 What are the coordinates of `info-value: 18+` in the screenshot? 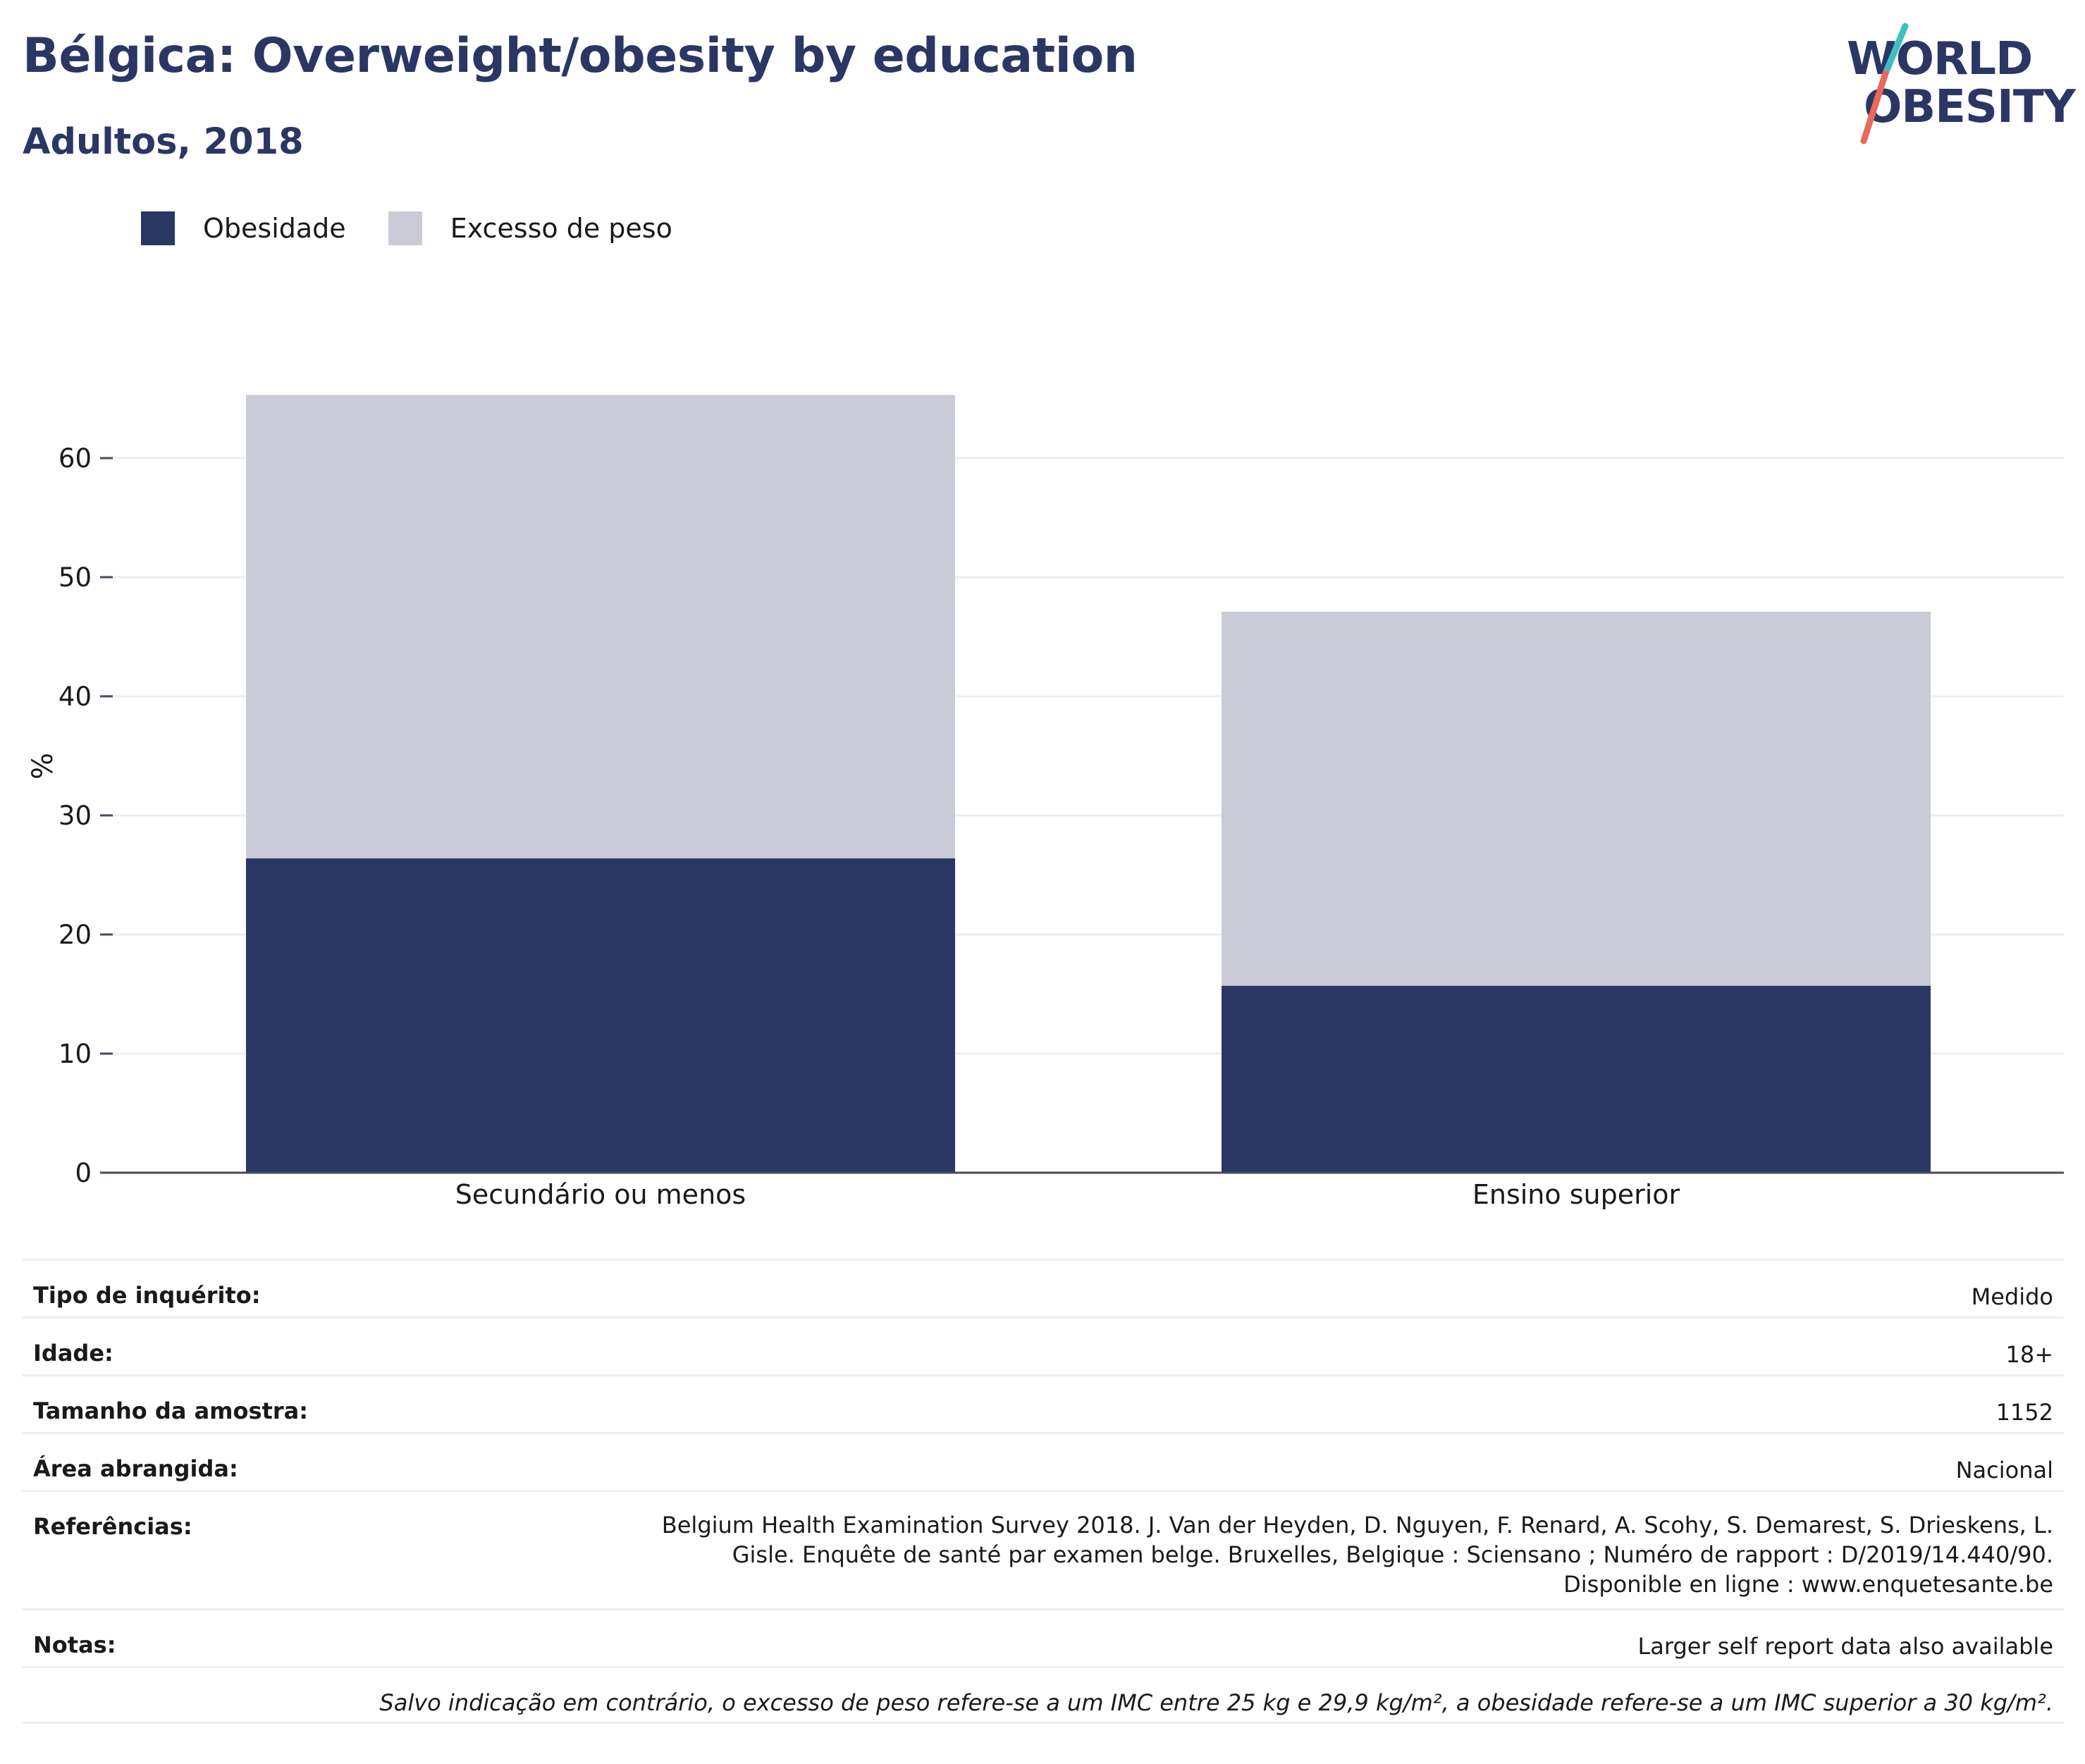 It's located at (2029, 1354).